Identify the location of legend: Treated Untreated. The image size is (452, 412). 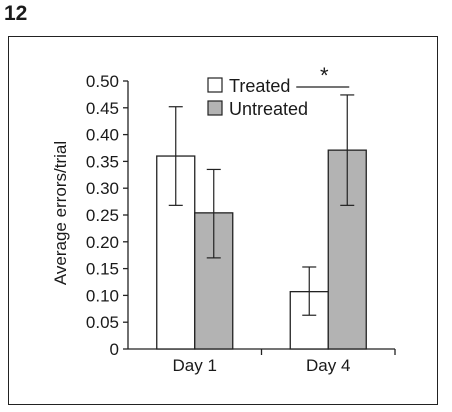
(257, 97).